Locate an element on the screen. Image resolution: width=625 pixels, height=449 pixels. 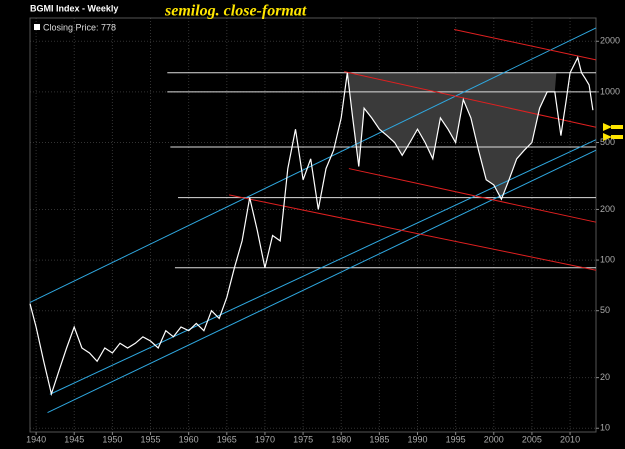
x-tick-label: 1970 is located at coordinates (265, 439).